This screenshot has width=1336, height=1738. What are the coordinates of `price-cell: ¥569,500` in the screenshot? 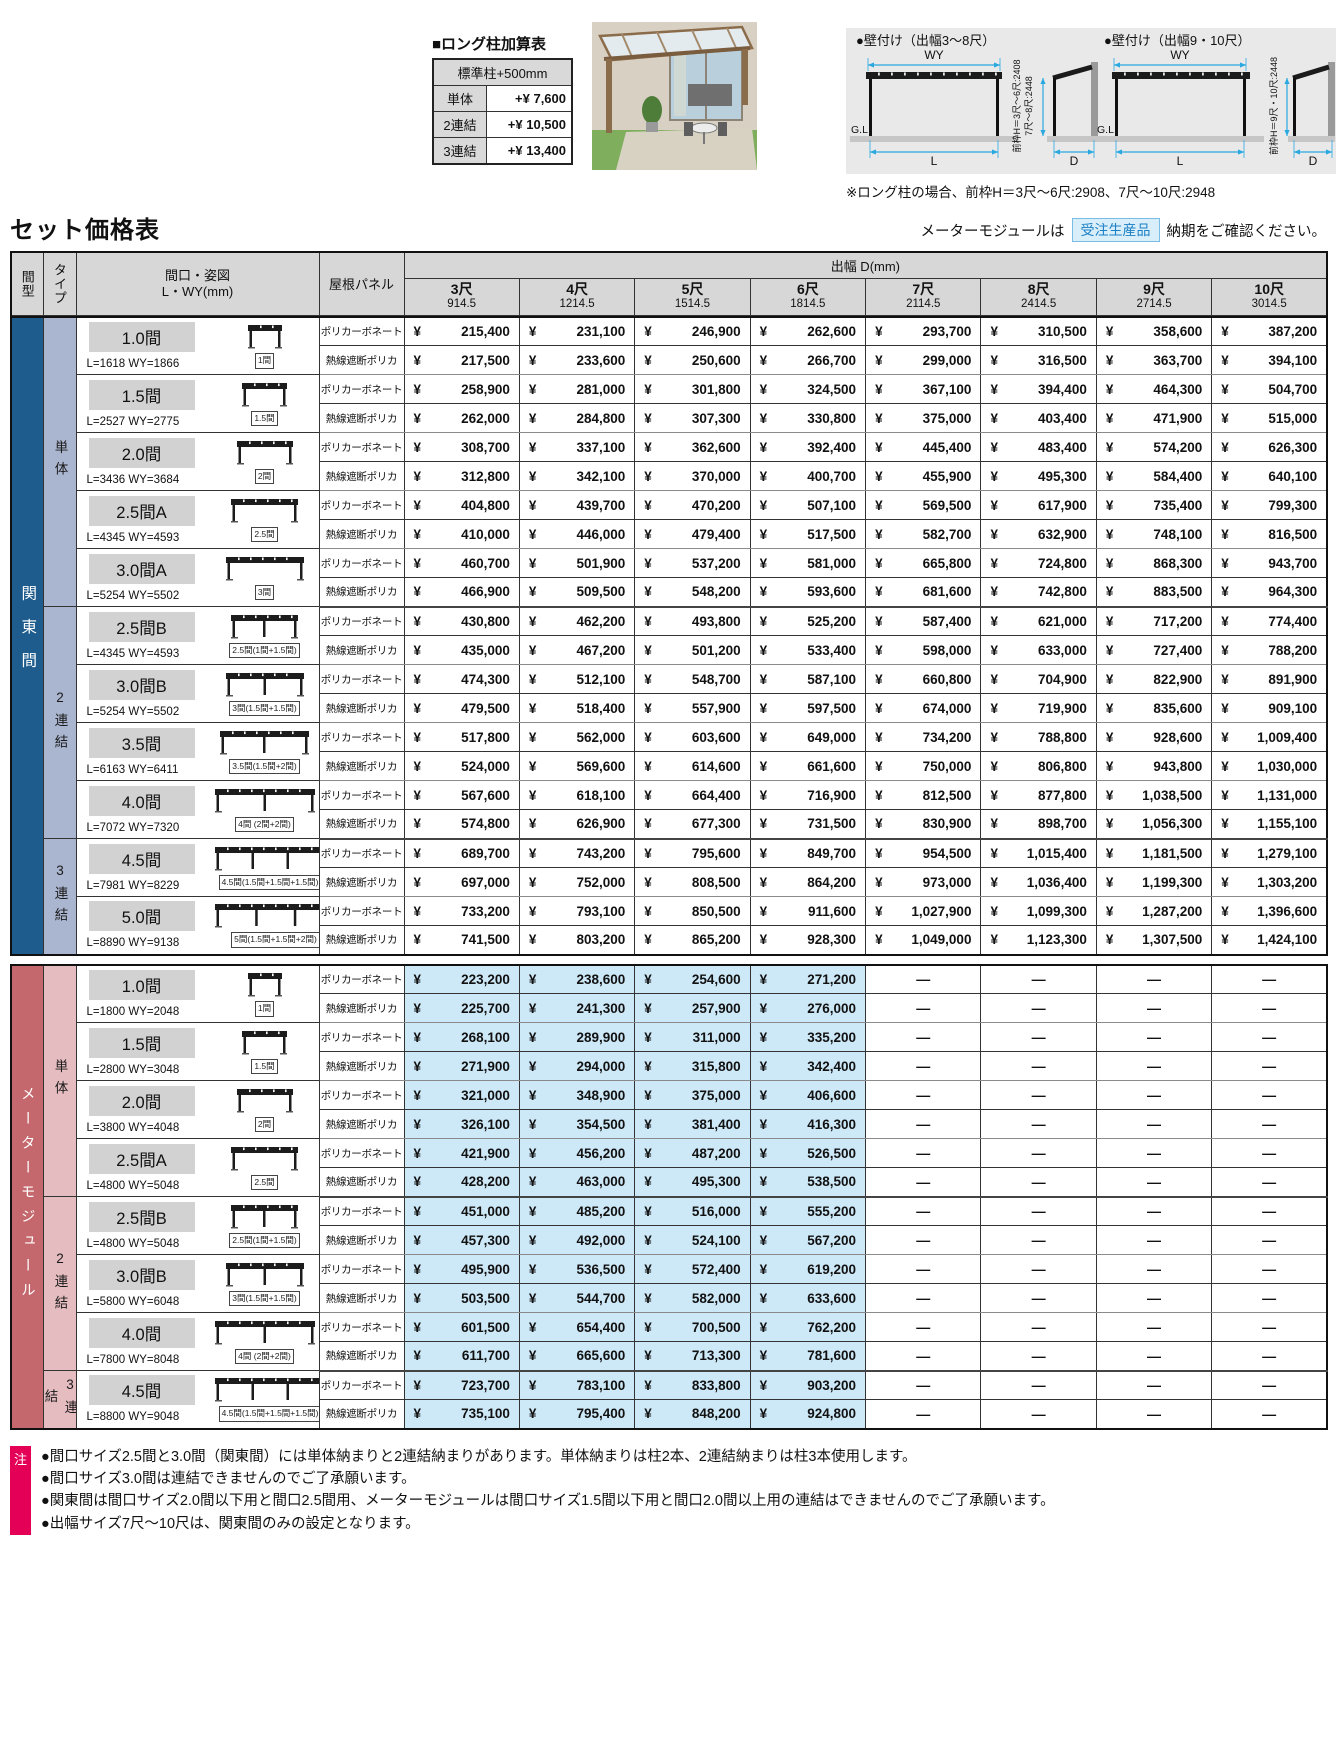 It's located at (923, 505).